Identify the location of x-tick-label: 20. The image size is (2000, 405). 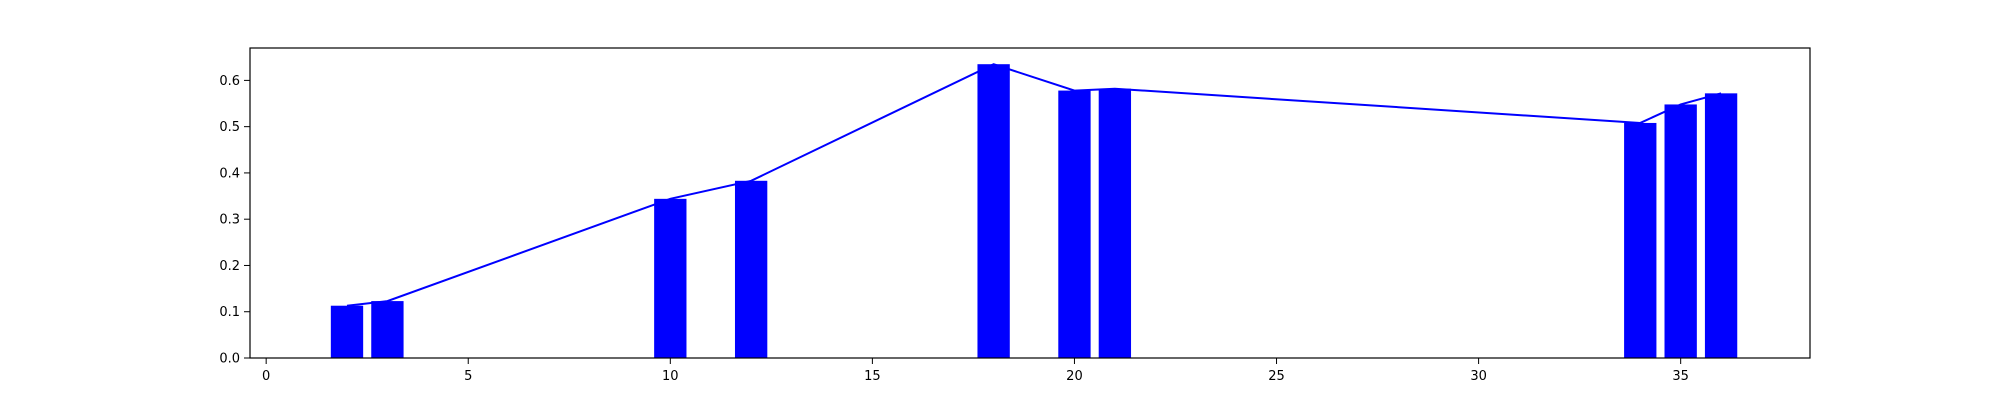
(1074, 376).